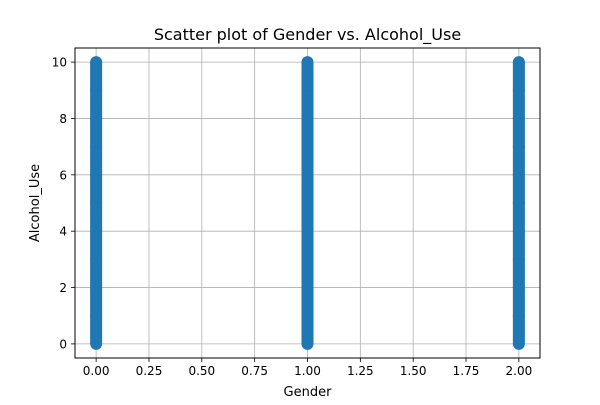 Image resolution: width=600 pixels, height=405 pixels. I want to click on y-tick-label: 10, so click(59, 63).